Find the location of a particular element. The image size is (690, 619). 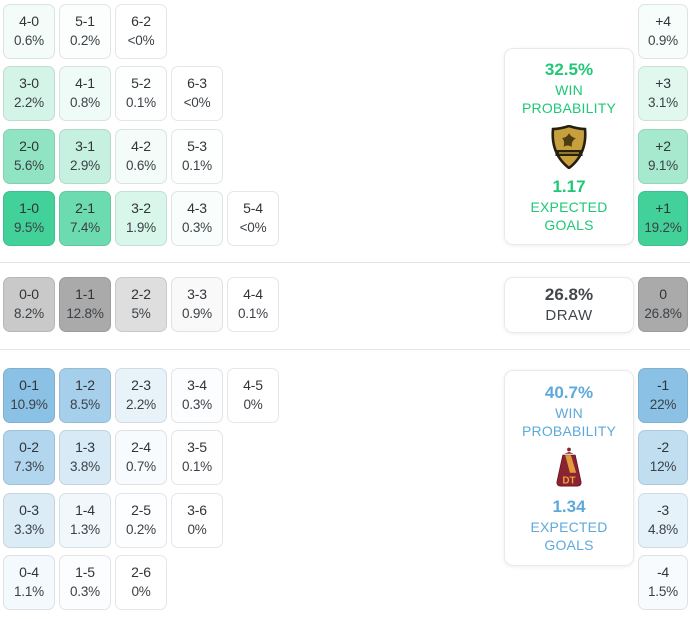

score-label: 2-6 is located at coordinates (141, 572).